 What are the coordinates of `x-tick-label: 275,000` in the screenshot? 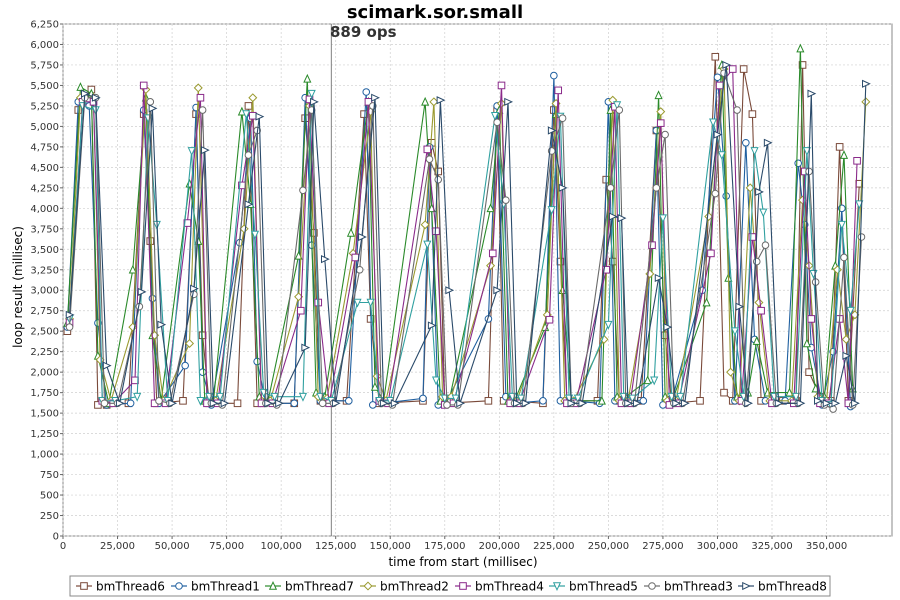 It's located at (662, 546).